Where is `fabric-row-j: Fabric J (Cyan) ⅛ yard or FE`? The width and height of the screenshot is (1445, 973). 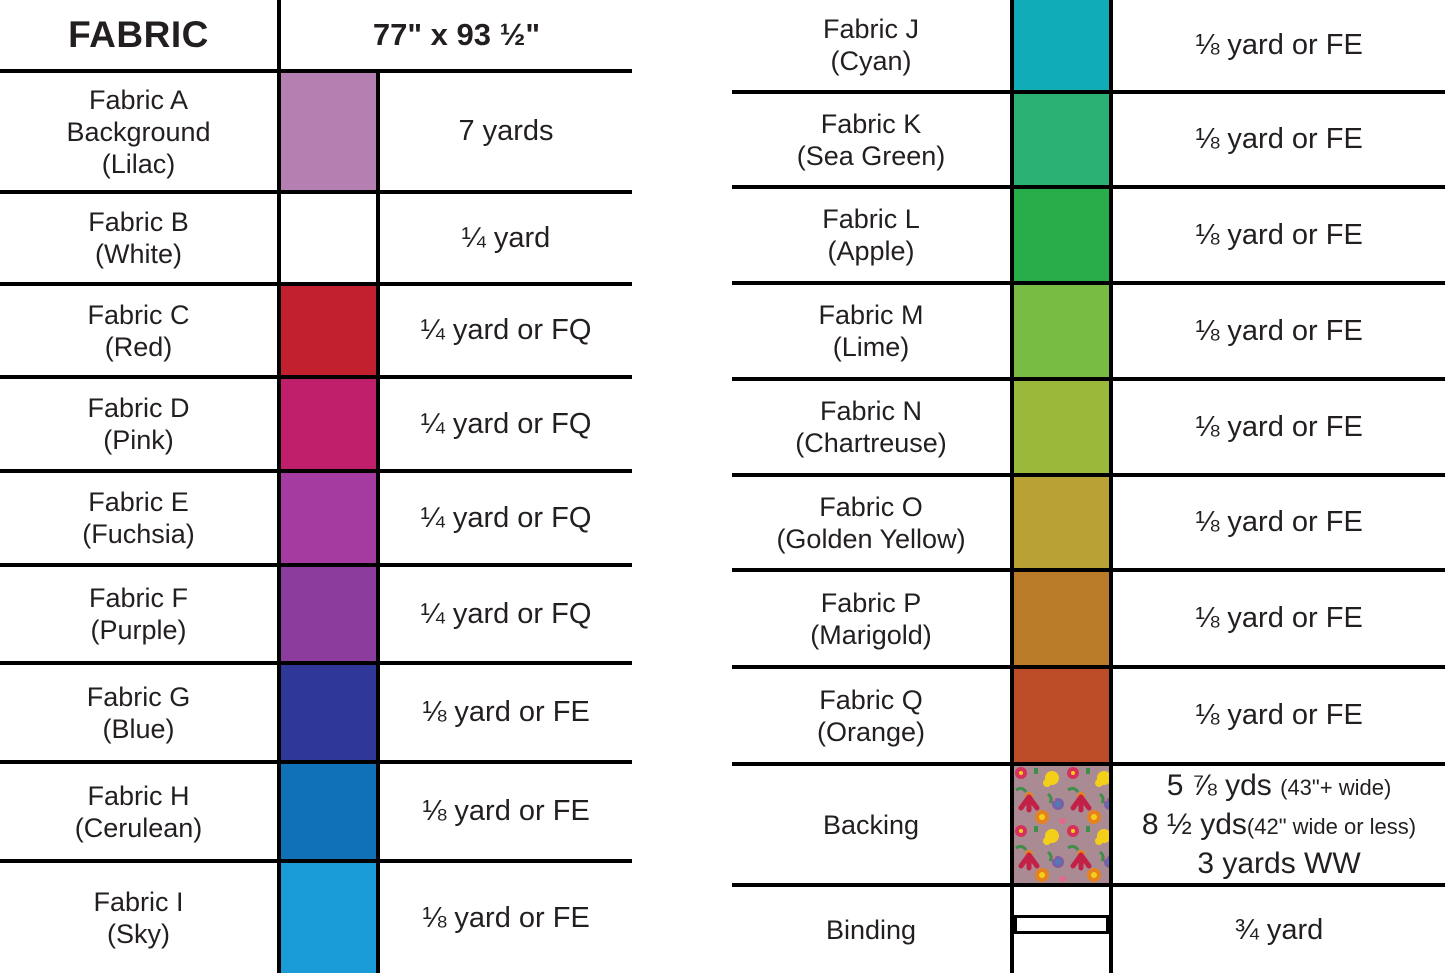 fabric-row-j: Fabric J (Cyan) ⅛ yard or FE is located at coordinates (1088, 45).